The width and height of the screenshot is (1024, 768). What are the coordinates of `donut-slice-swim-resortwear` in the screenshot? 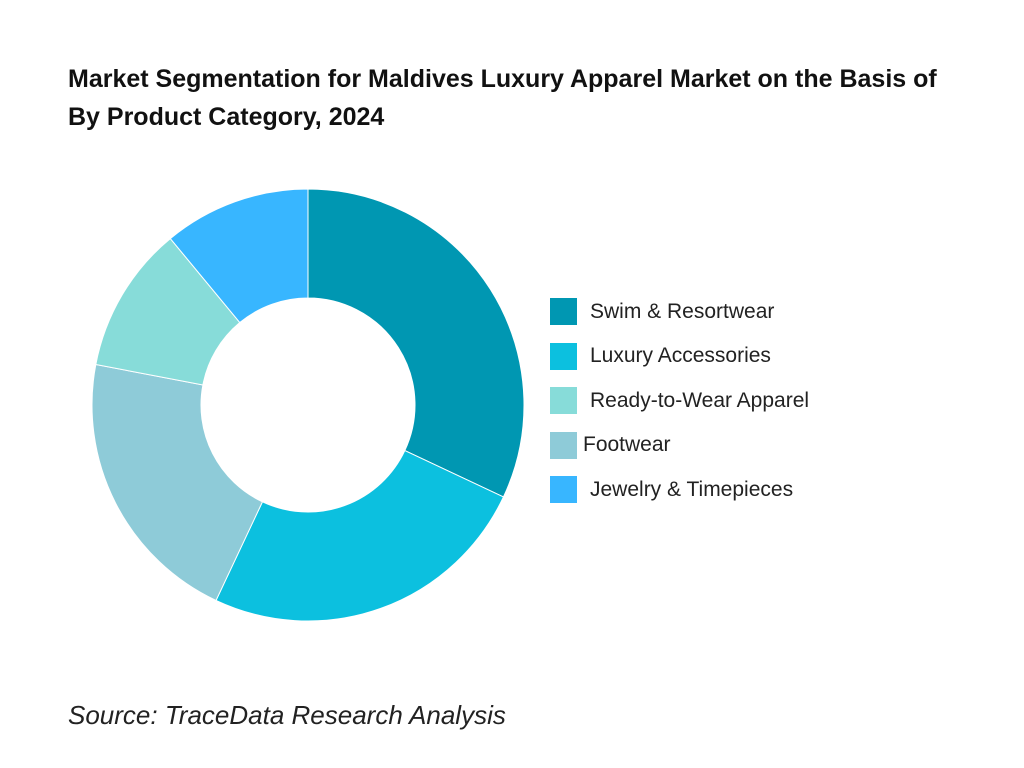 It's located at (416, 343).